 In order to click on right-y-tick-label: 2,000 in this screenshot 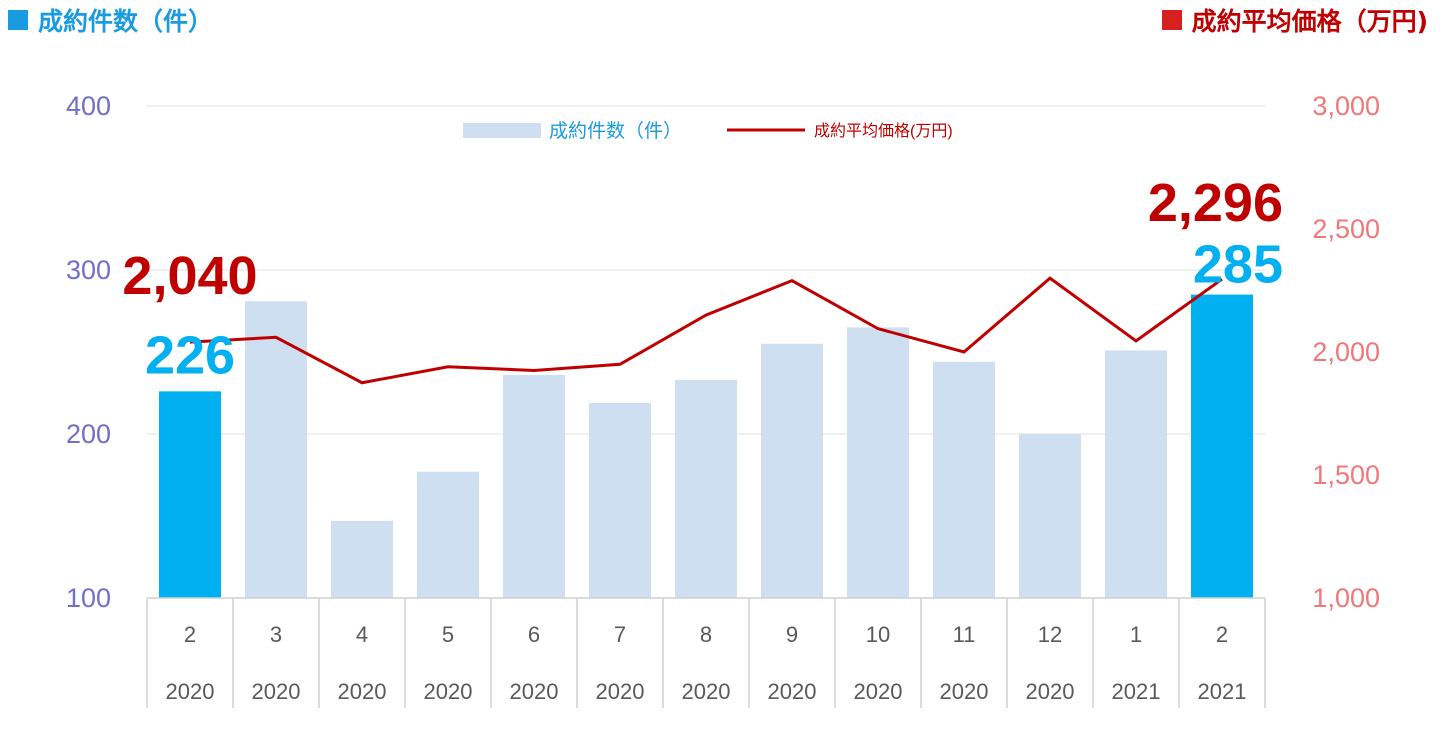, I will do `click(1346, 352)`.